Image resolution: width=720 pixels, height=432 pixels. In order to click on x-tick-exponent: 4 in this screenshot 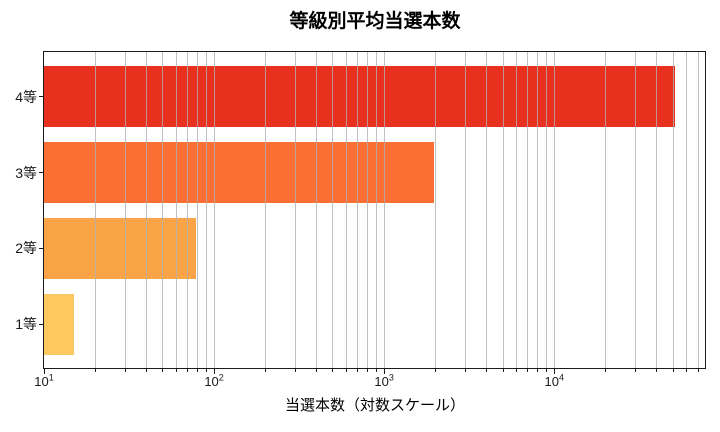, I will do `click(561, 377)`.